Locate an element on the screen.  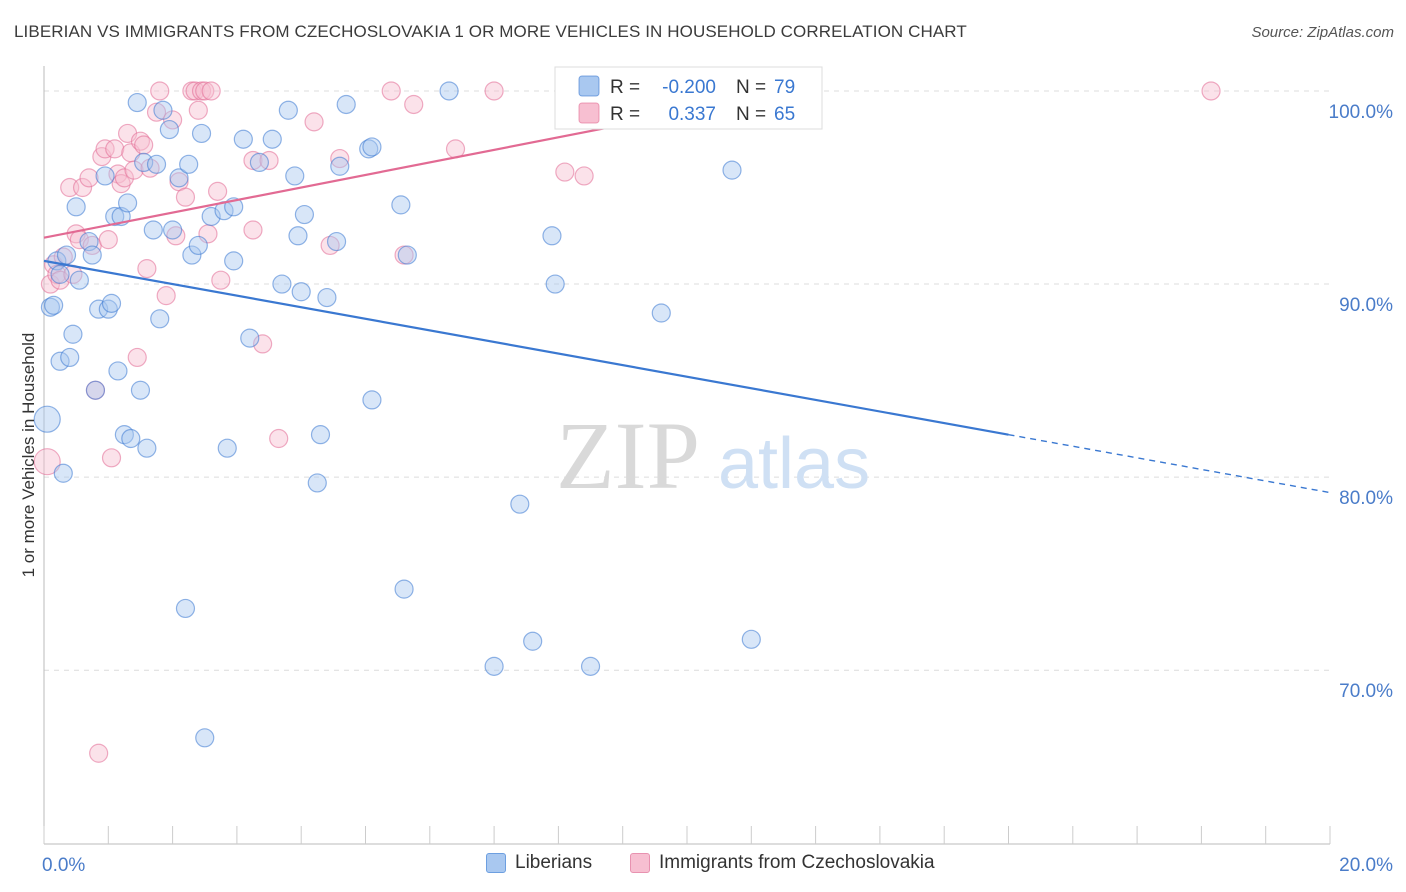
stats-r-value-czechoslovakia: 0.337 is located at coordinates (692, 114).